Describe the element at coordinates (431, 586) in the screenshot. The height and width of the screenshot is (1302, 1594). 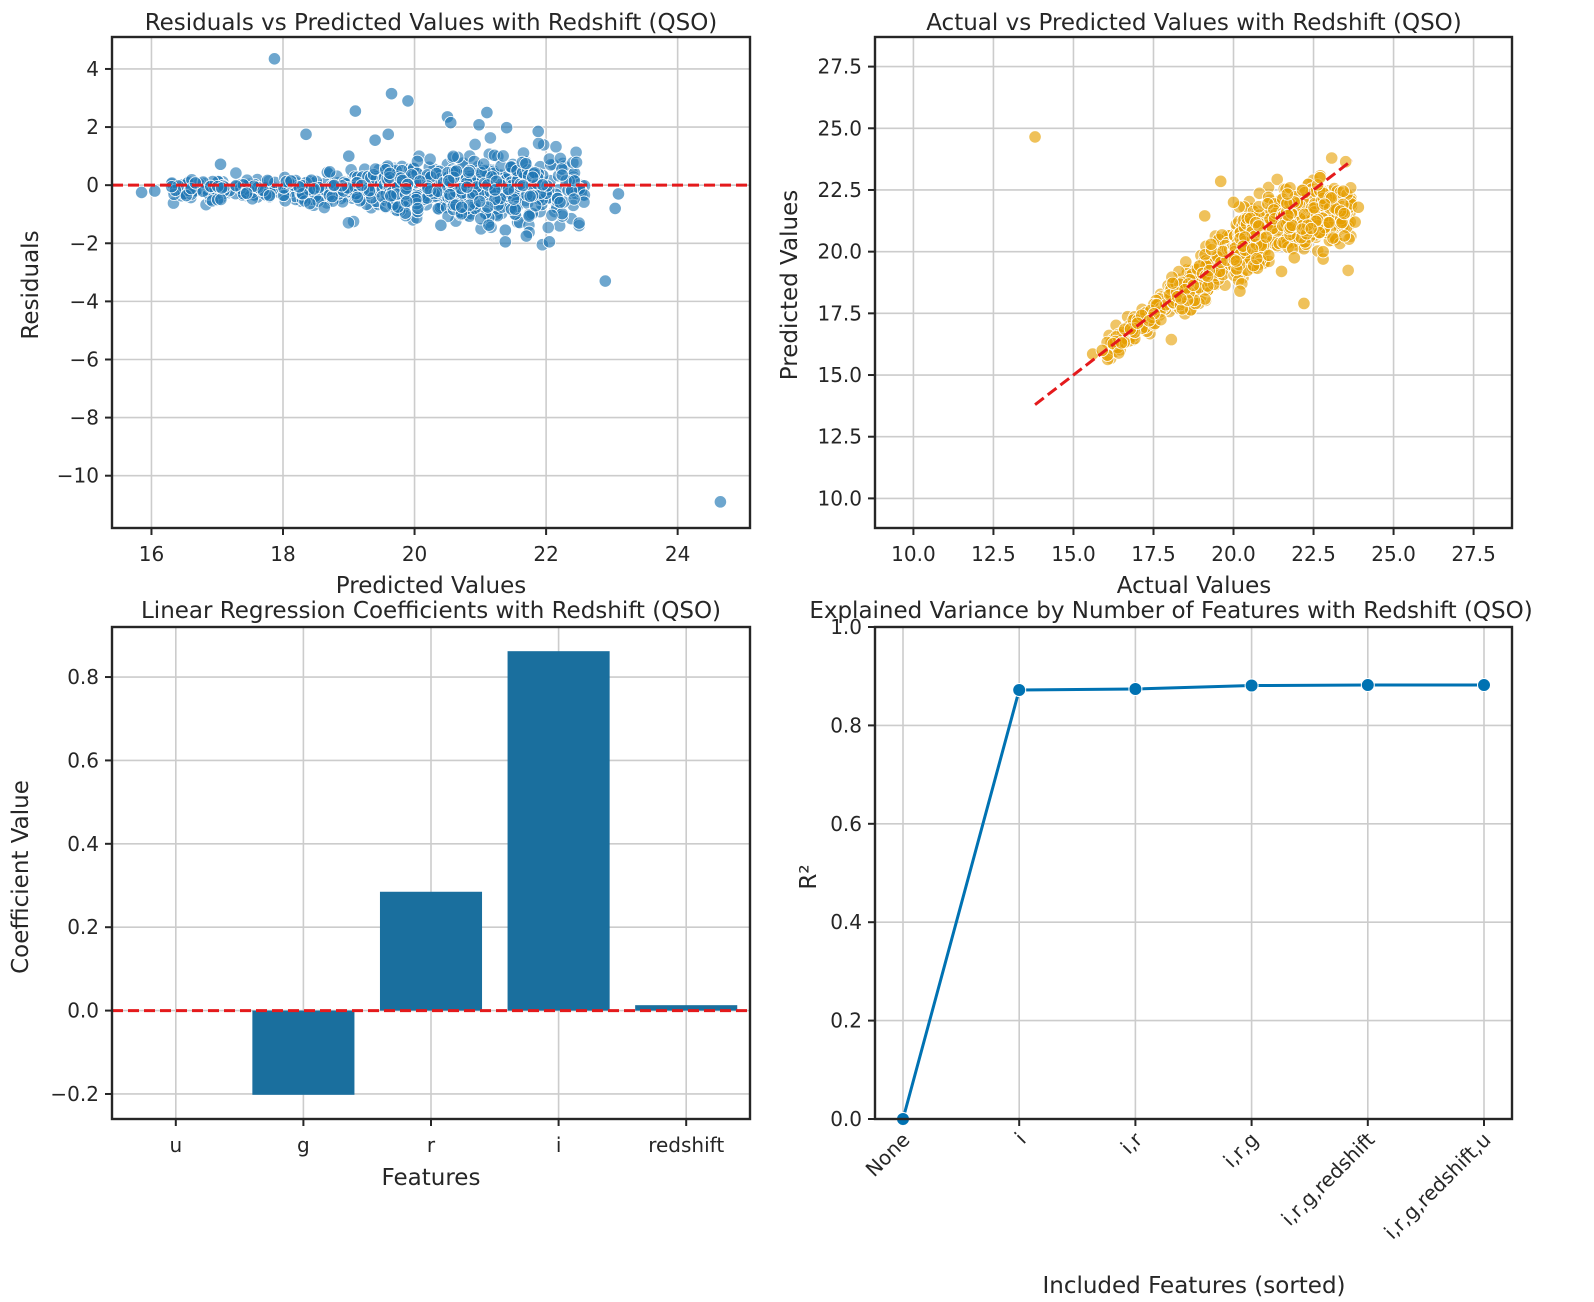
I see `residuals-xlabel: Predicted Values` at that location.